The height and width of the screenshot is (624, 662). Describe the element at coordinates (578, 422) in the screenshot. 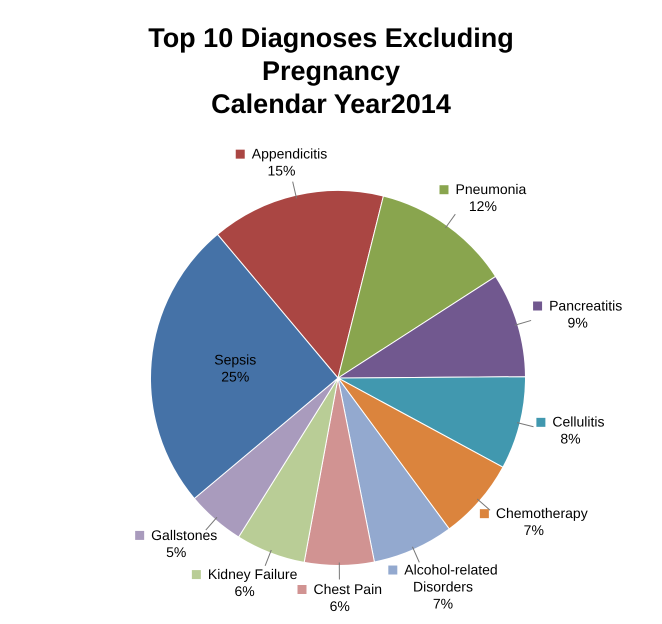

I see `legend-label: Cellulitis` at that location.